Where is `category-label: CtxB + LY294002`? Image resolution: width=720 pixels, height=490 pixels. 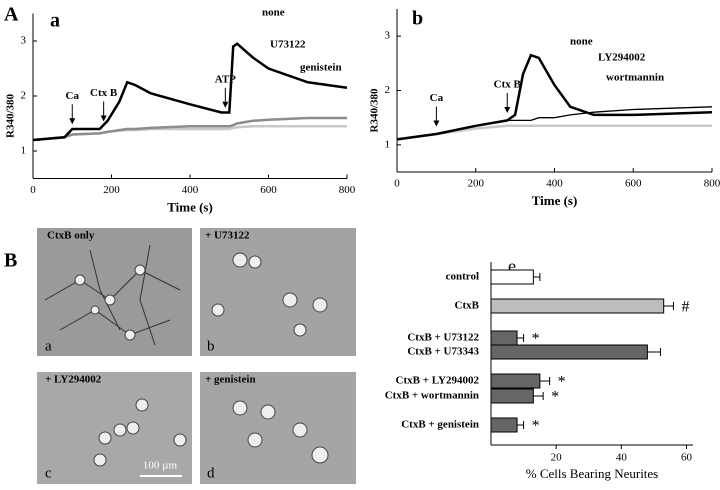 category-label: CtxB + LY294002 is located at coordinates (438, 381).